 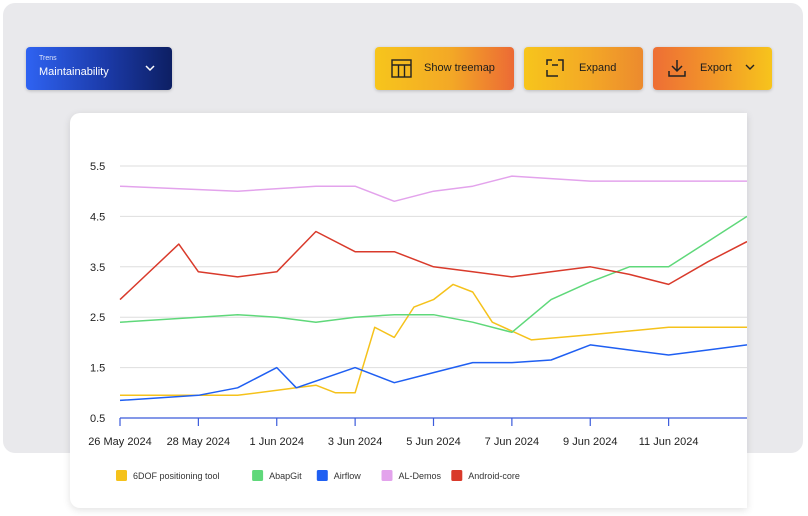 I want to click on x-tick-label: 7 Jun 2024, so click(x=512, y=442).